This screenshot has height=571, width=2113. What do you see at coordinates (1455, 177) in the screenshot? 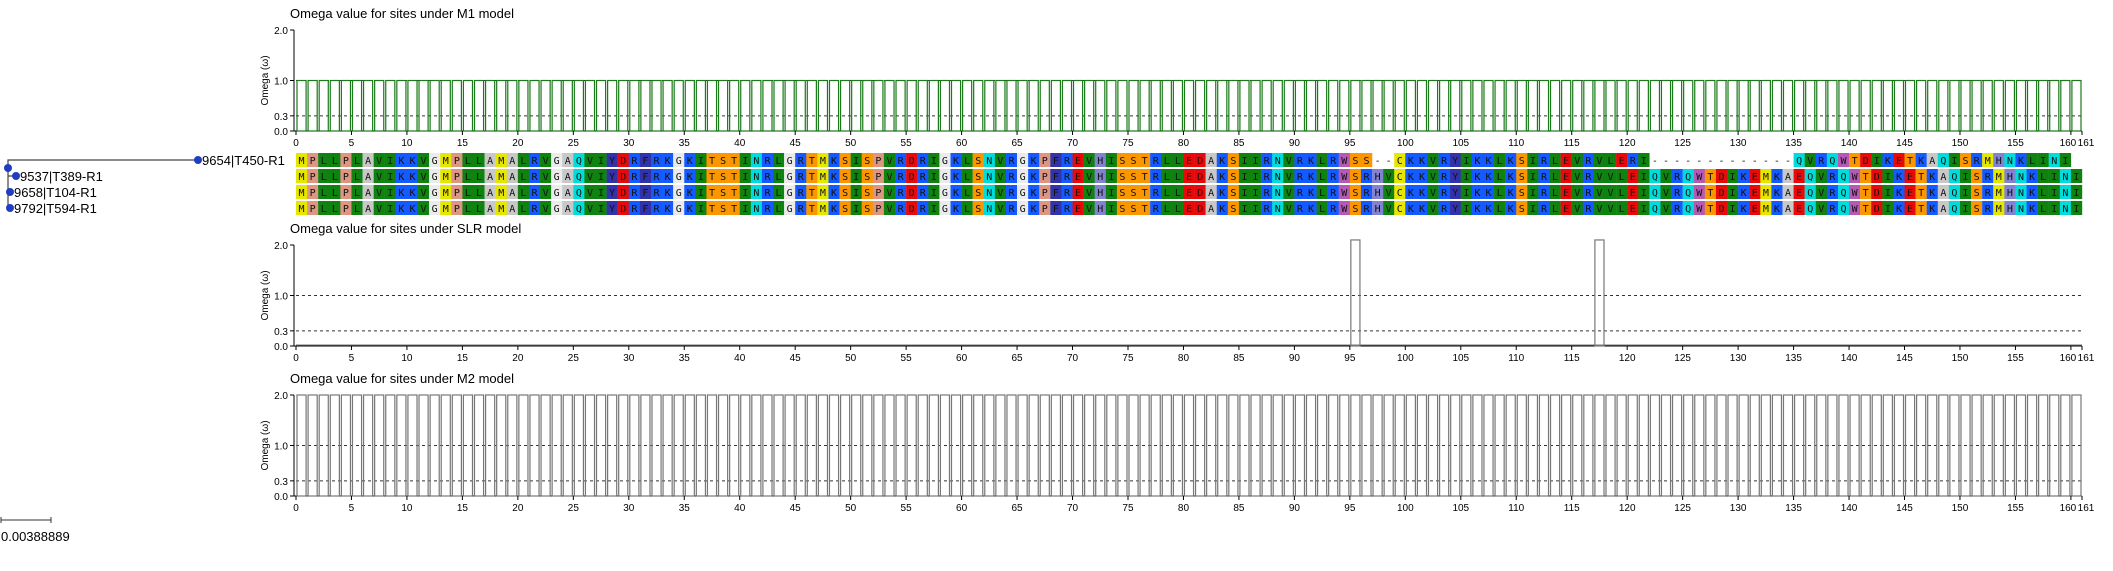
I see `residue-letter: Y` at bounding box center [1455, 177].